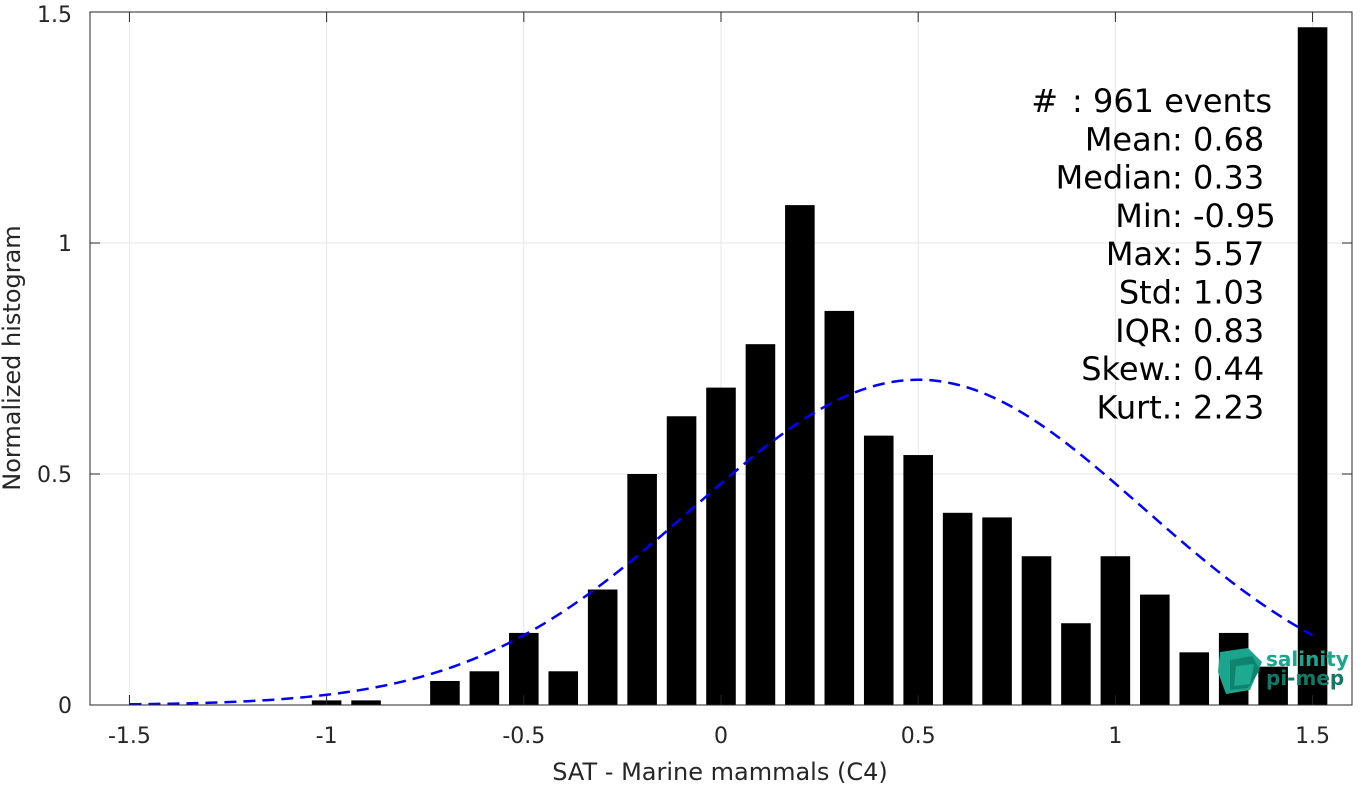 The width and height of the screenshot is (1367, 785). What do you see at coordinates (1218, 369) in the screenshot?
I see `stat-value: : 0.44` at bounding box center [1218, 369].